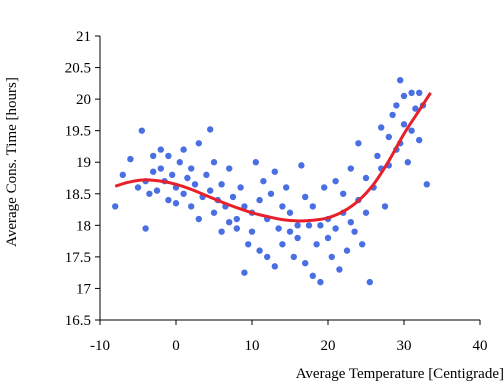 The width and height of the screenshot is (504, 385). I want to click on y-tick-label: 20, so click(83, 100).